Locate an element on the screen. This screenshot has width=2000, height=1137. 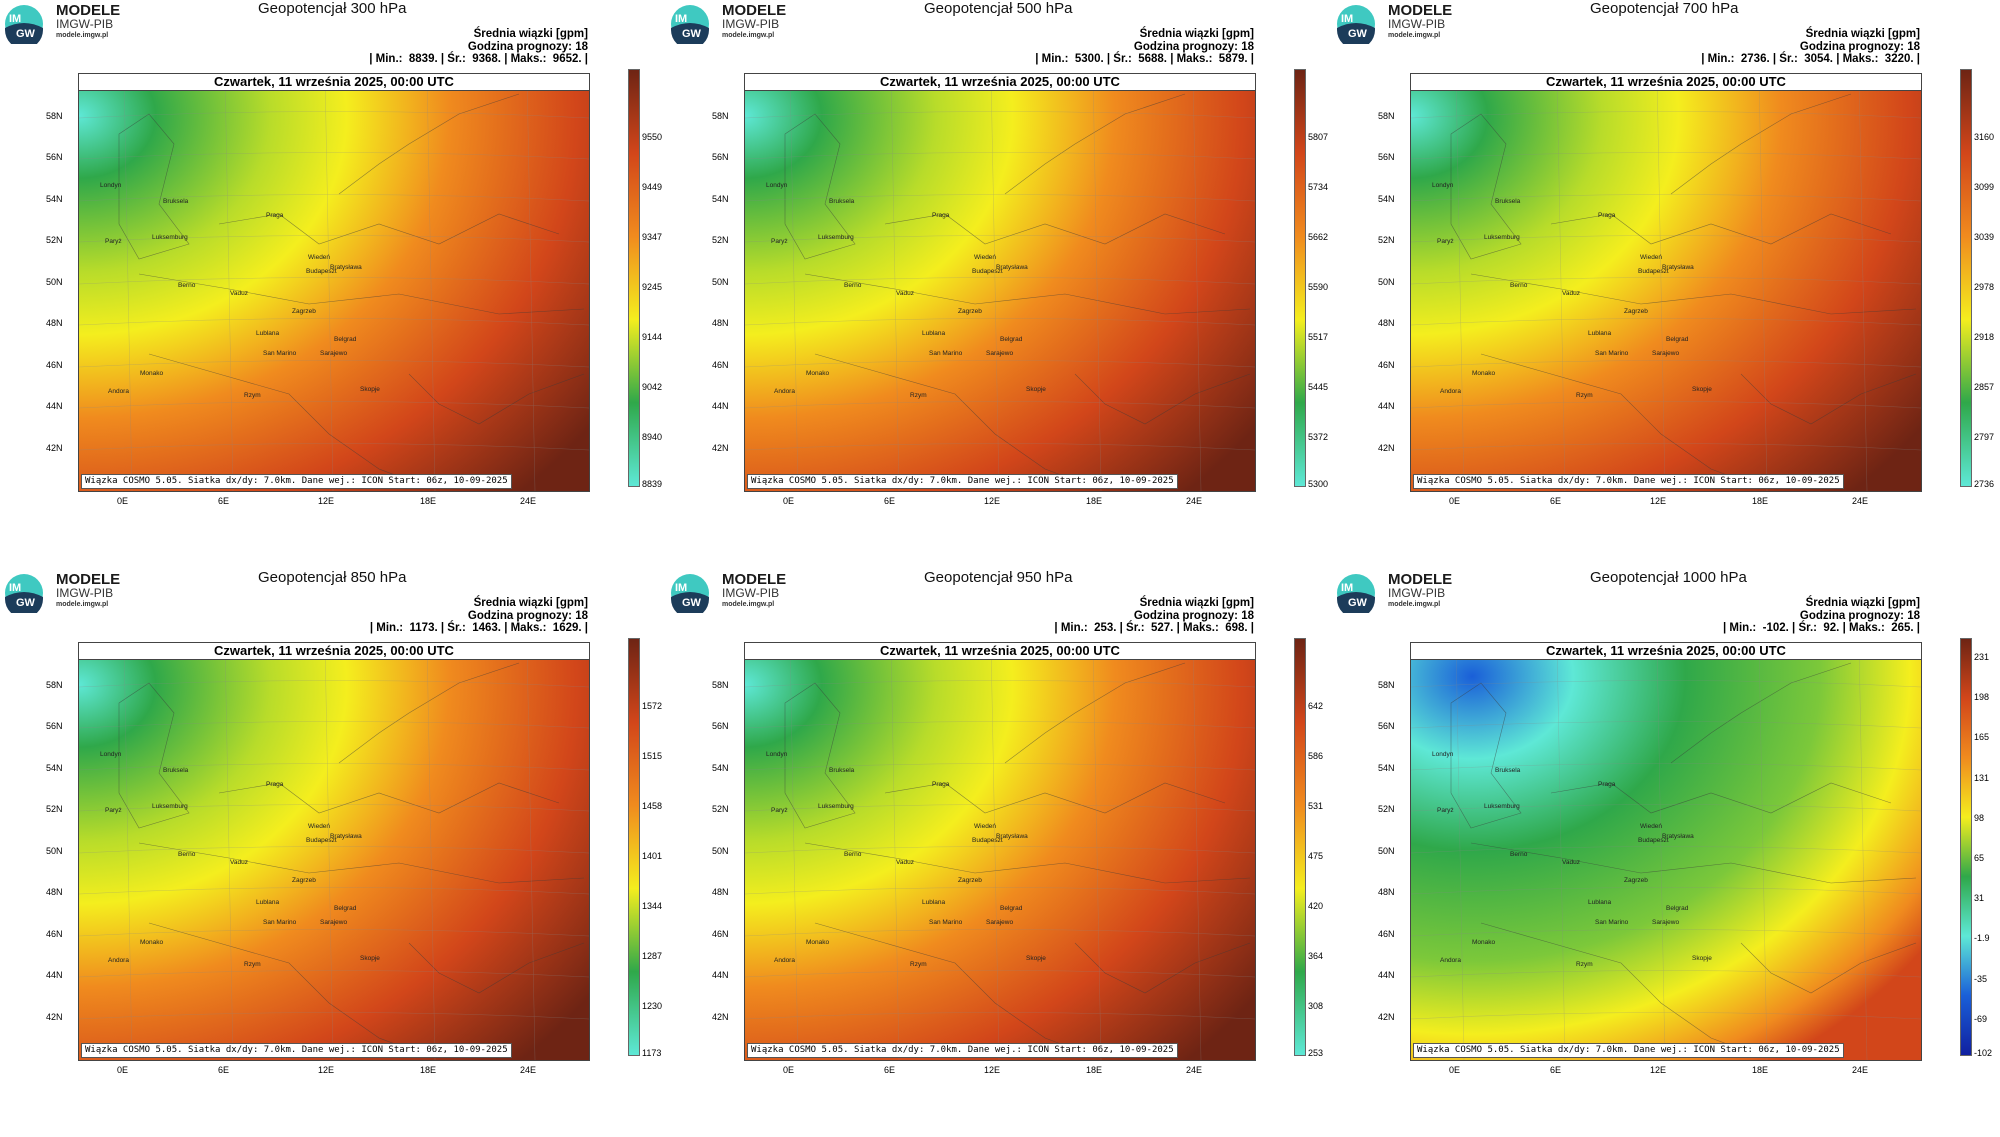
colorbar-tick: 475 is located at coordinates (1316, 855).